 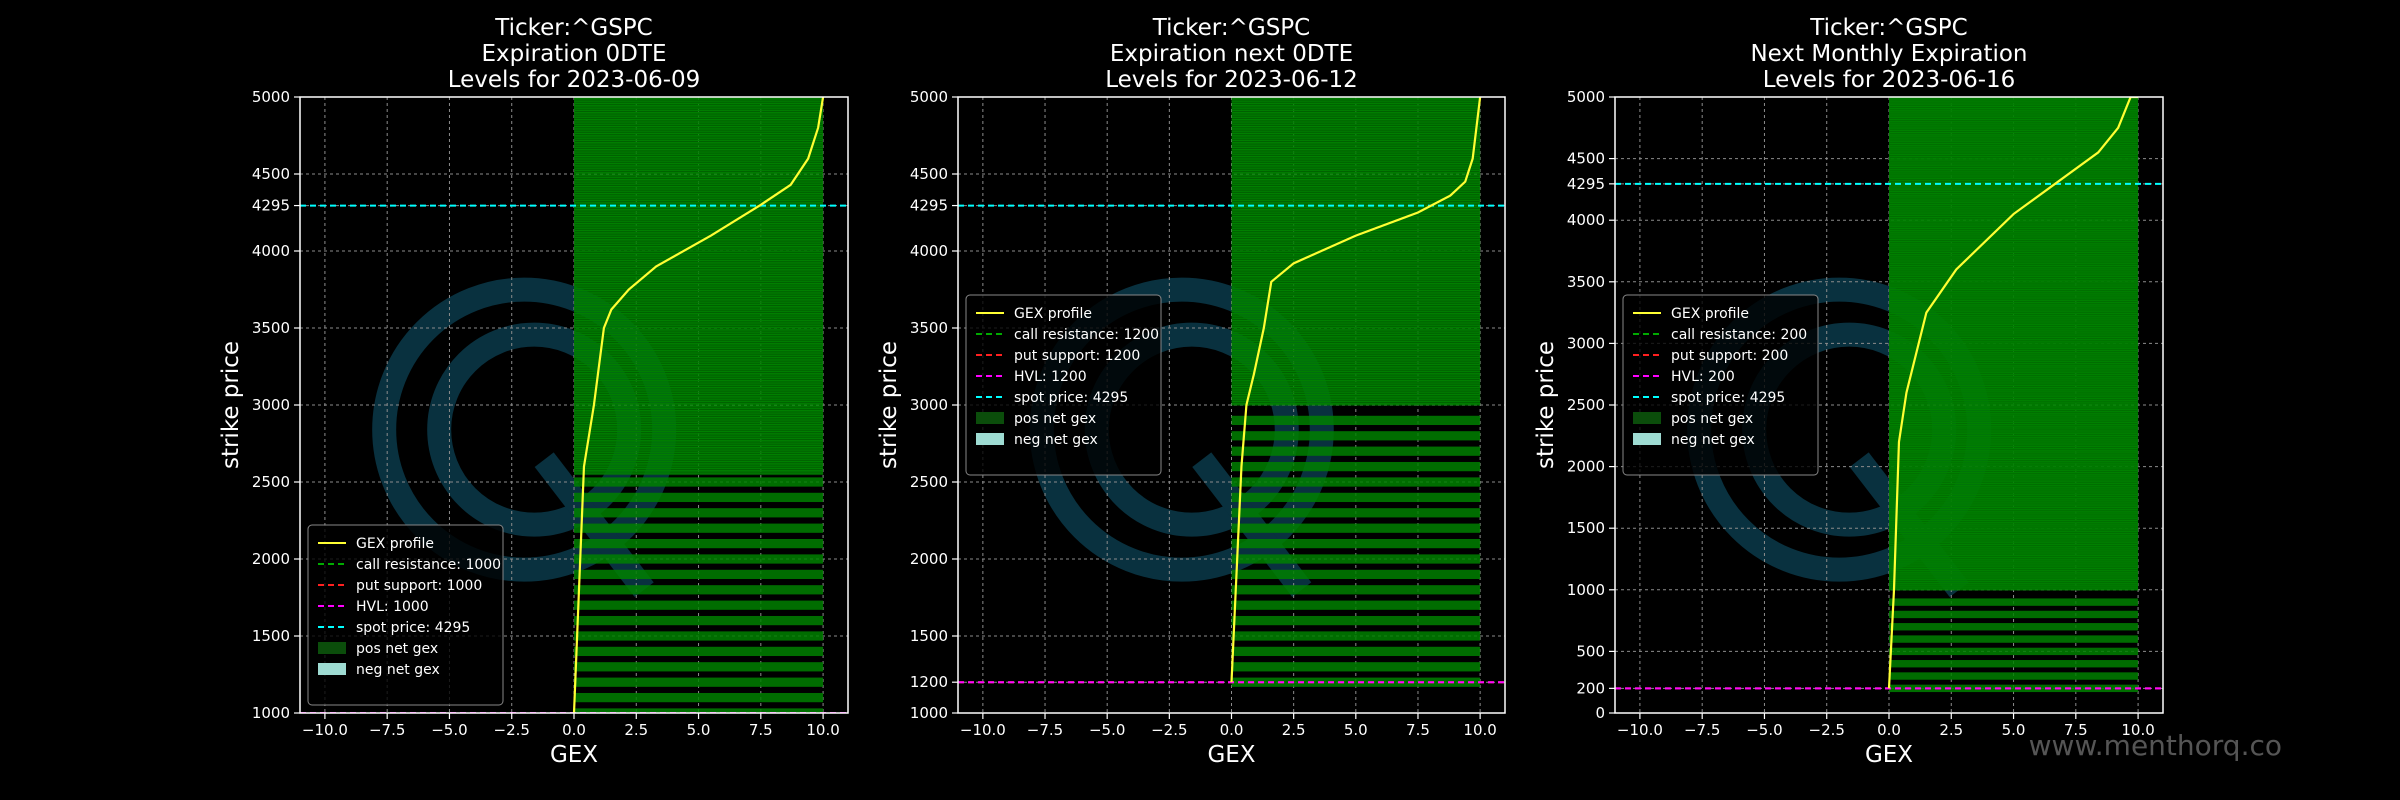 What do you see at coordinates (1586, 343) in the screenshot?
I see `y-tick-label: 3000` at bounding box center [1586, 343].